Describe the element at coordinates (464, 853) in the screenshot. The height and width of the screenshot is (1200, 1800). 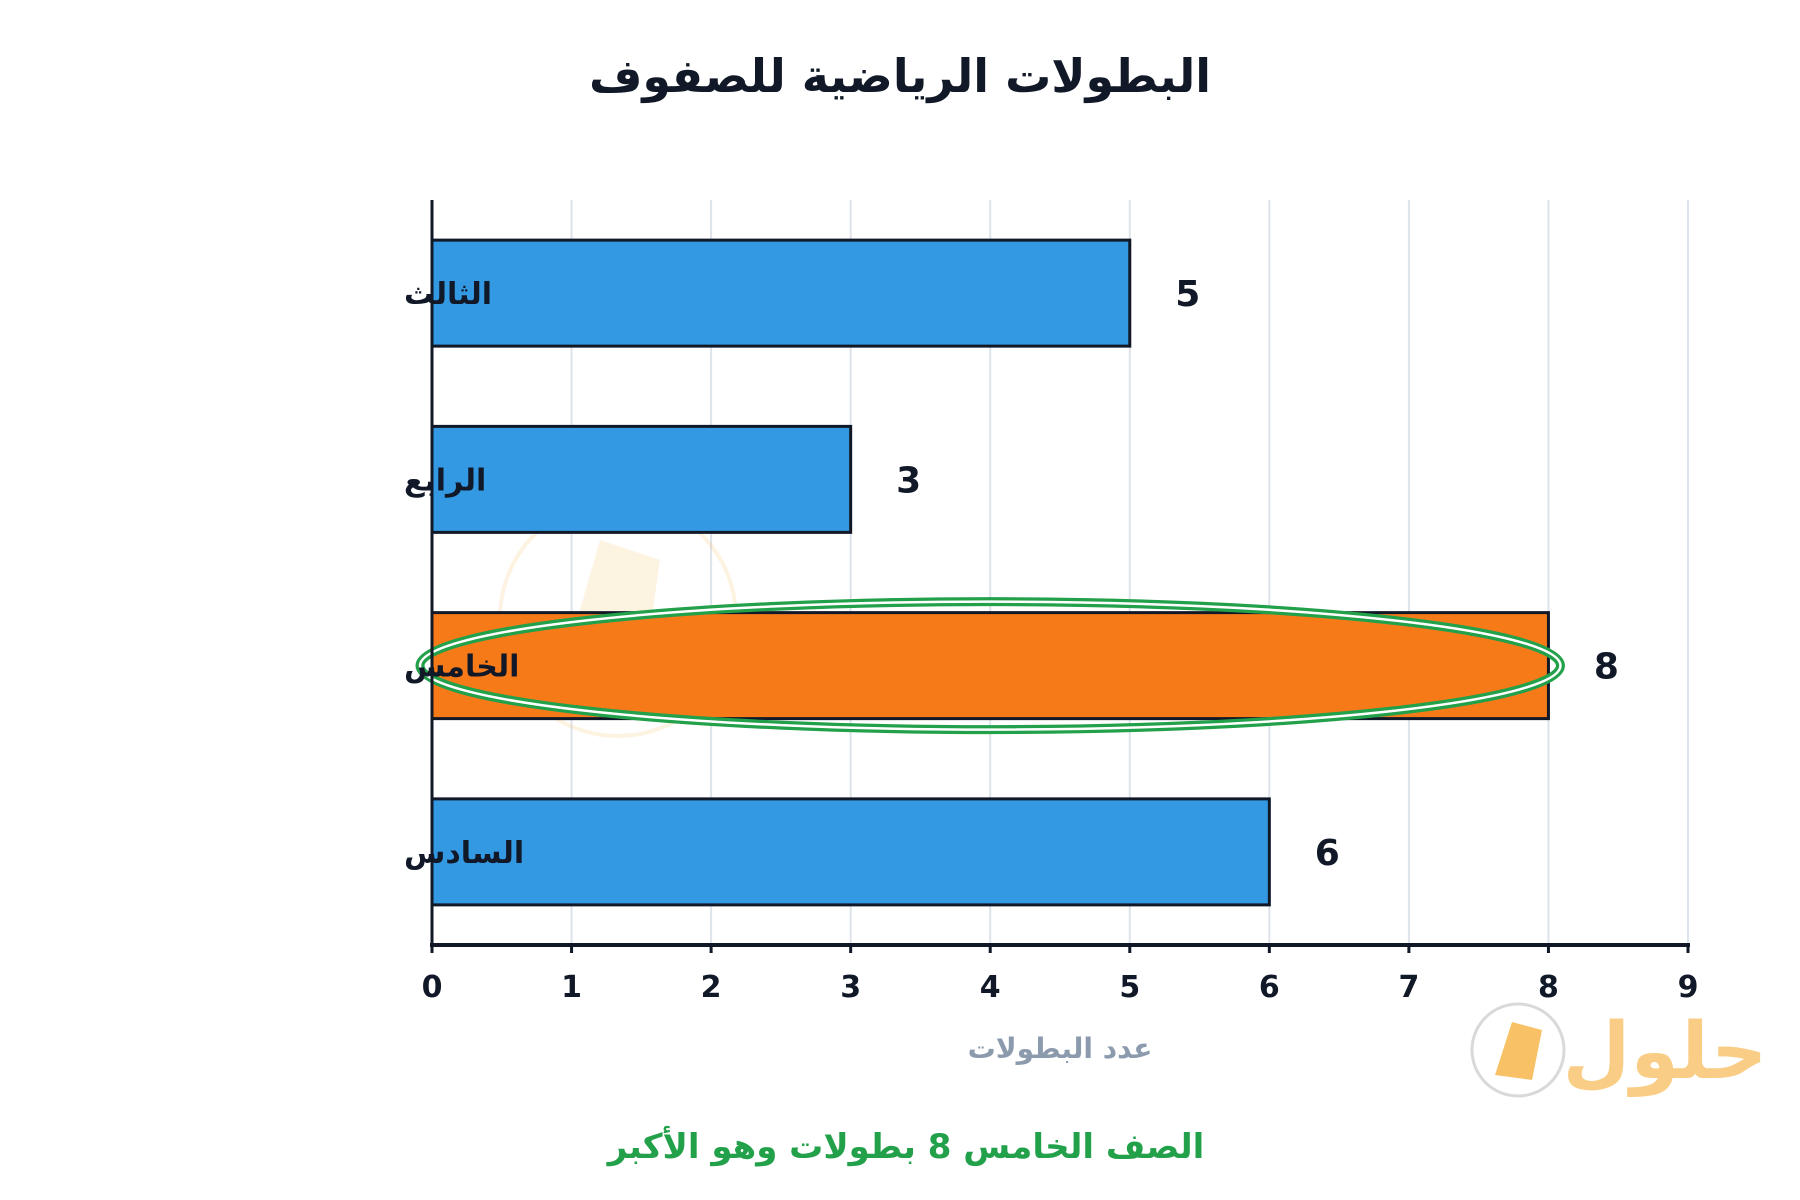
I see `category-label: السادس` at that location.